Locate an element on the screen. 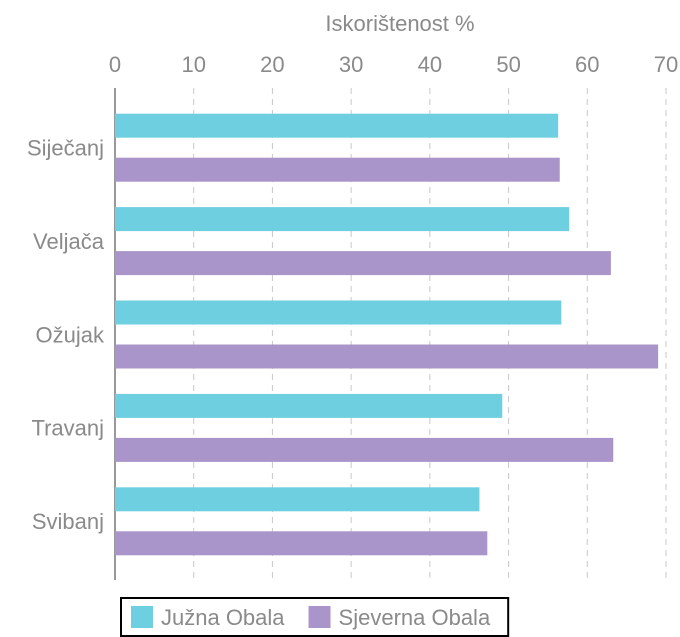 The image size is (680, 637). x-tick-label: 30 is located at coordinates (351, 64).